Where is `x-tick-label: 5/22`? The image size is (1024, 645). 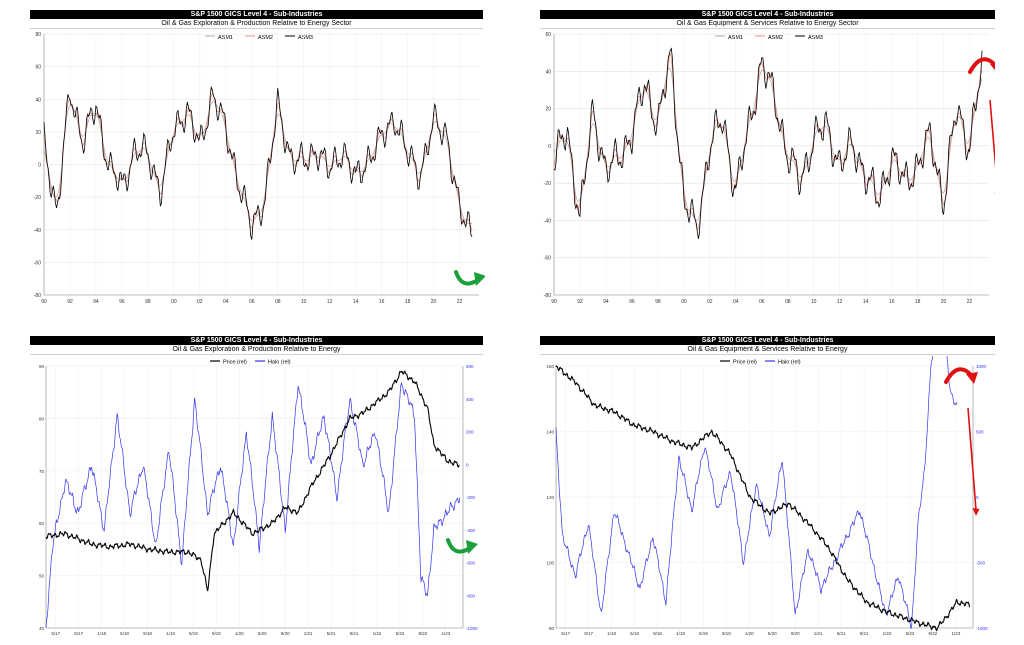 x-tick-label: 5/22 is located at coordinates (910, 633).